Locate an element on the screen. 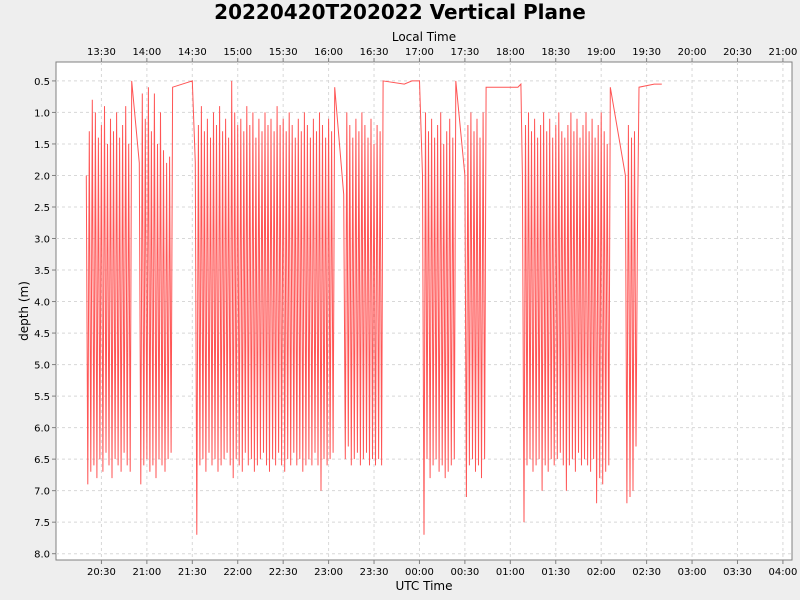  chart-title: 20220420T202022 Vertical Plane is located at coordinates (400, 12).